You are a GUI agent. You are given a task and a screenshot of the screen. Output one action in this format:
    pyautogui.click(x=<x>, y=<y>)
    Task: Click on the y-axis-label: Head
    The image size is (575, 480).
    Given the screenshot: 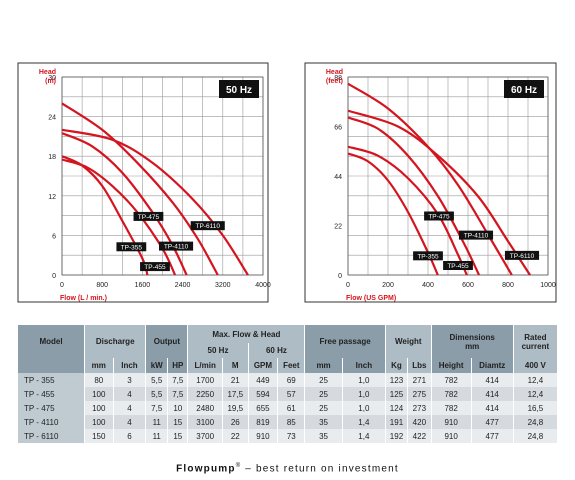 What is the action you would take?
    pyautogui.click(x=47, y=72)
    